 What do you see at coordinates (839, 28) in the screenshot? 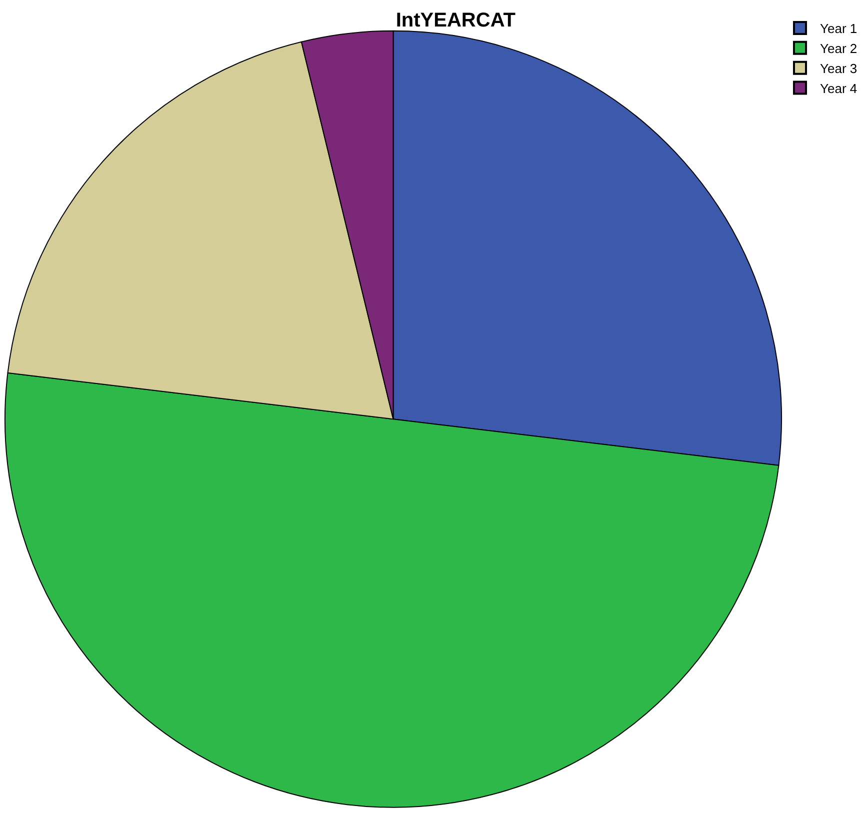
I see `legend-label: Year 1` at bounding box center [839, 28].